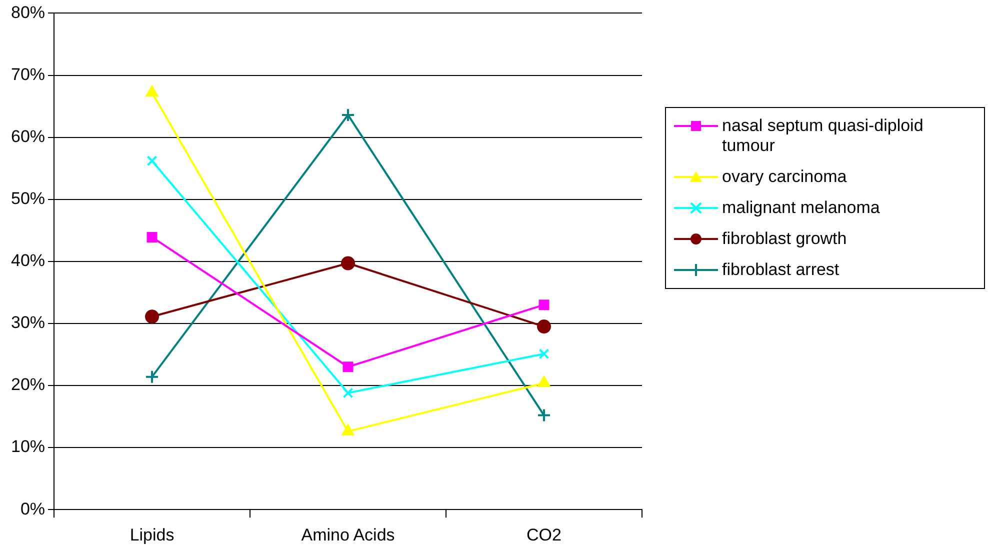 The image size is (991, 554). Describe the element at coordinates (781, 270) in the screenshot. I see `legend-label: fibroblast arrest` at that location.